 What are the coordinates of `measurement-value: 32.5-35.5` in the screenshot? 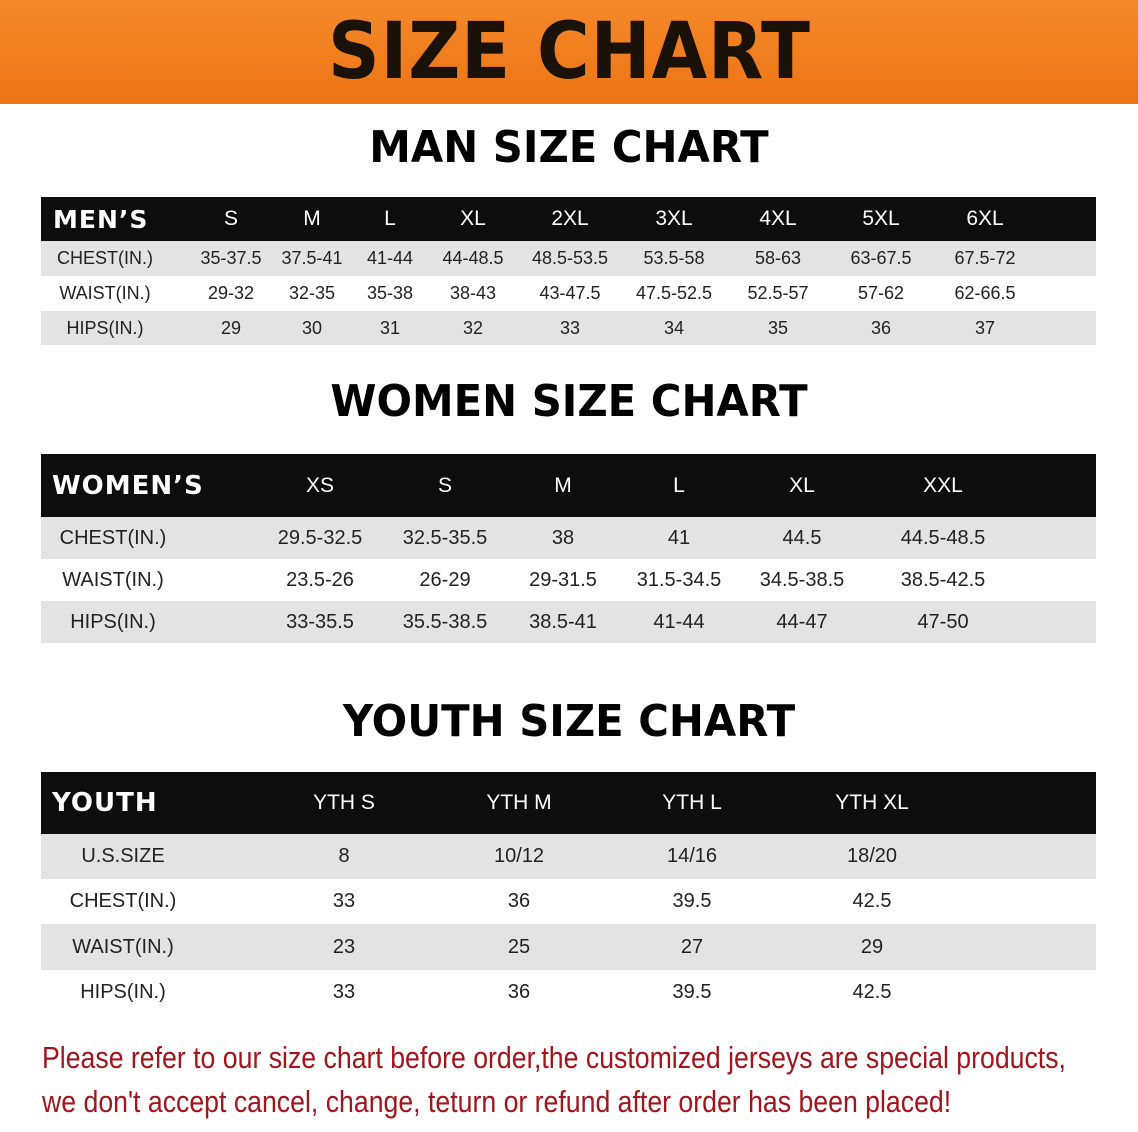 It's located at (445, 537).